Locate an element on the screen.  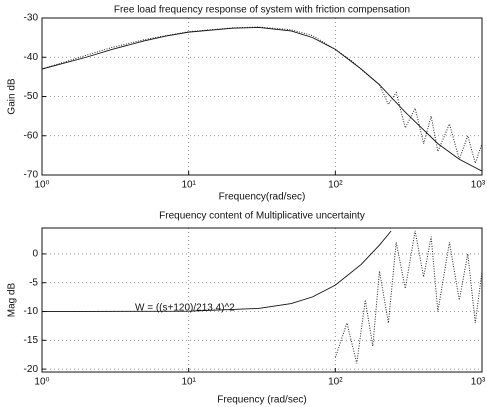
y-axis-label: Mag dB is located at coordinates (12, 299).